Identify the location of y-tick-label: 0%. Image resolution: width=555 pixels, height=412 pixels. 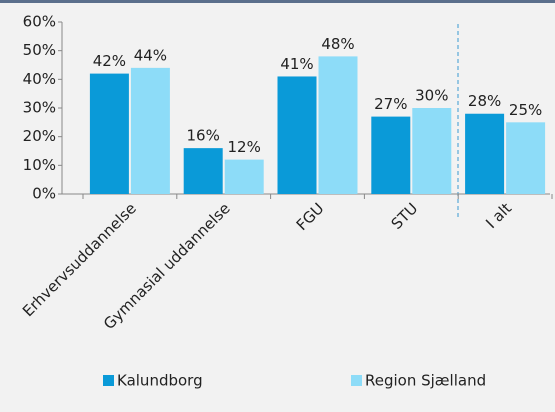
(44, 194).